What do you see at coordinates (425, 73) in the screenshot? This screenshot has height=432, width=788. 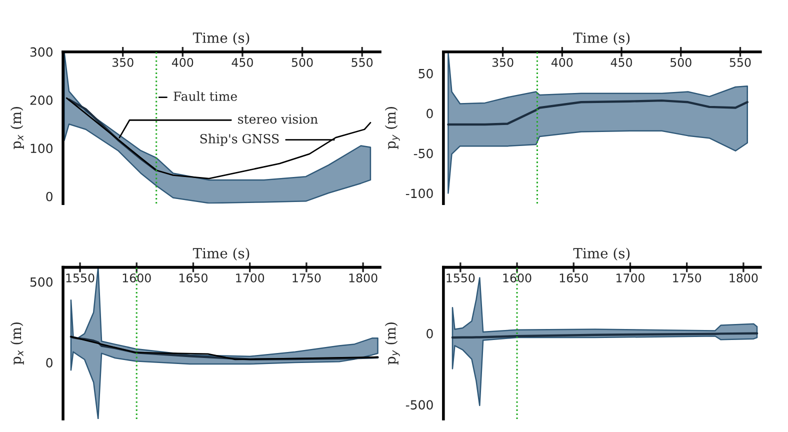 I see `y-tick-label: 50` at bounding box center [425, 73].